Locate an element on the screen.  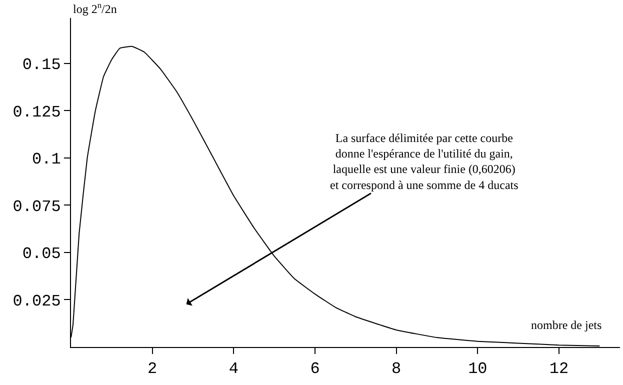
y-tick-label: 0.125 is located at coordinates (36, 112).